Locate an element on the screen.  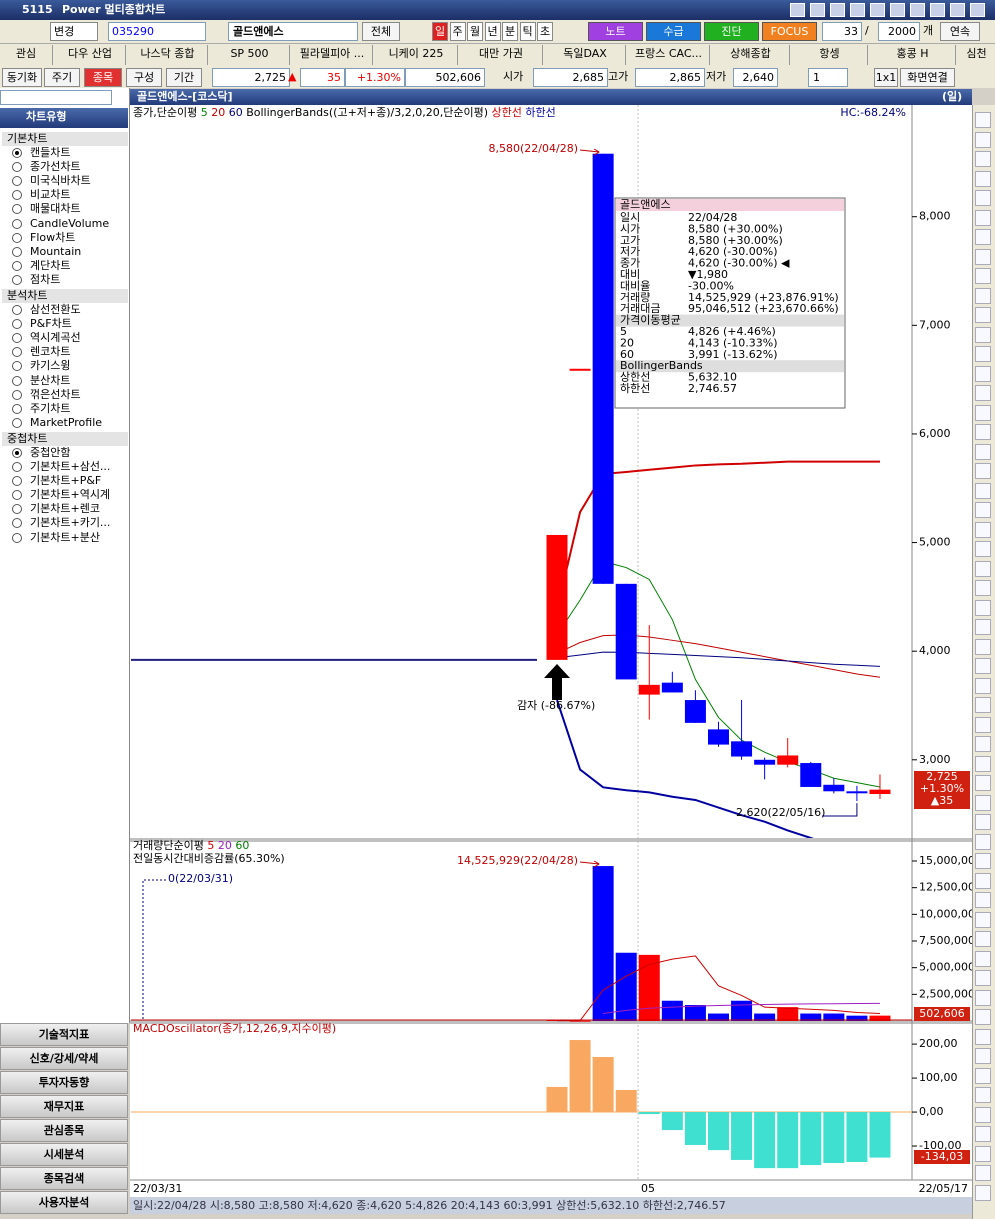
side-item: 비교차트 is located at coordinates (50, 195).